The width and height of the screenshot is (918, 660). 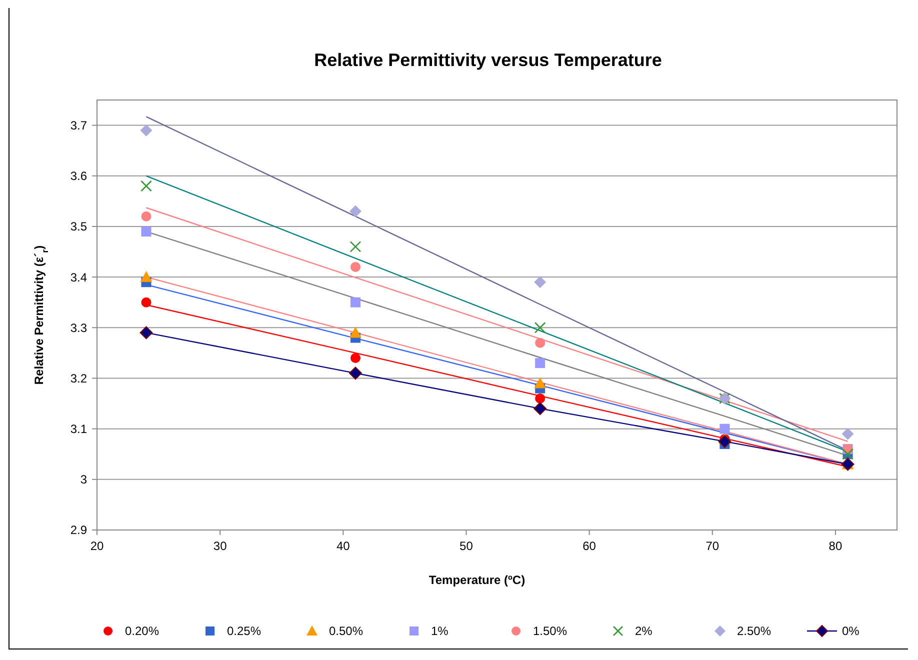 I want to click on legend-label: 0%, so click(x=851, y=631).